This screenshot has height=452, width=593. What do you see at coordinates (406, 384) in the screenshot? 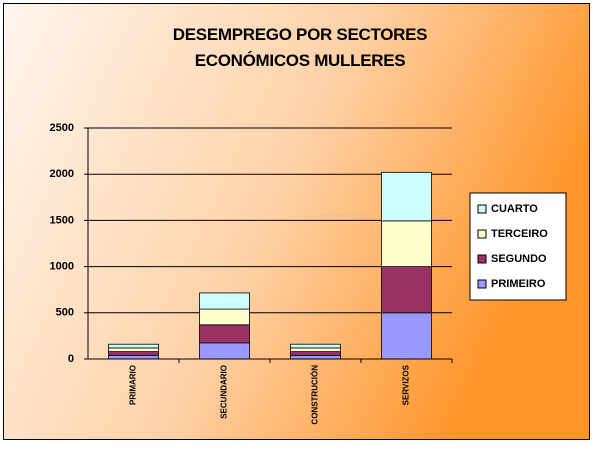
I see `x-tick-label: SERVIZOS` at bounding box center [406, 384].